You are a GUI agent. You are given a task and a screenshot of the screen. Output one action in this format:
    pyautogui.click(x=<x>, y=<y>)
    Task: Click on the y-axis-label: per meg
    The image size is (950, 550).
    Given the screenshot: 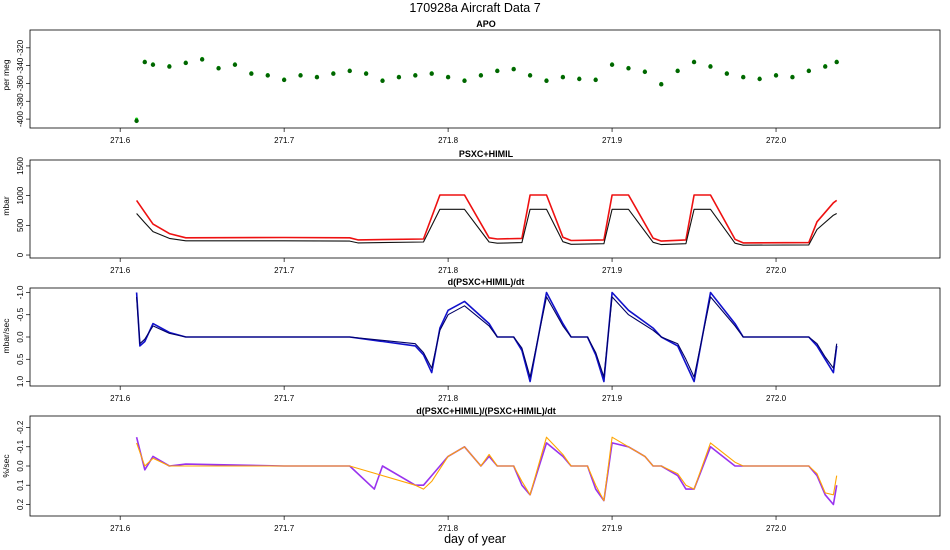 What is the action you would take?
    pyautogui.click(x=6, y=74)
    